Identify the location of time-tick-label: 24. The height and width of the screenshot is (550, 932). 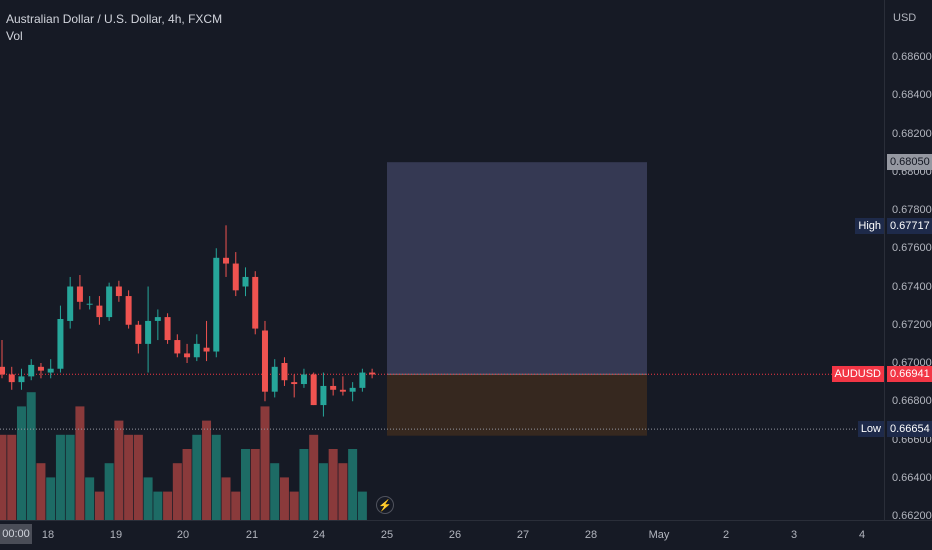
(319, 535).